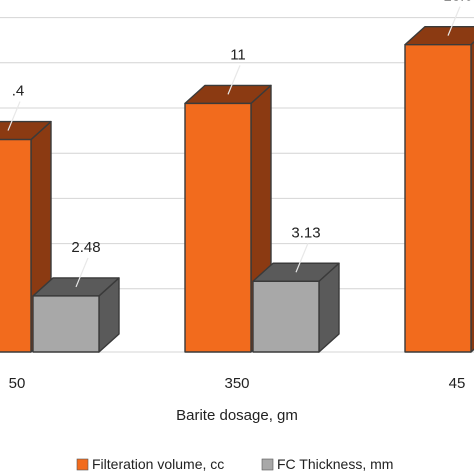 The height and width of the screenshot is (474, 474). I want to click on legend-label-filteration-volume: Filteration volume, cc, so click(158, 464).